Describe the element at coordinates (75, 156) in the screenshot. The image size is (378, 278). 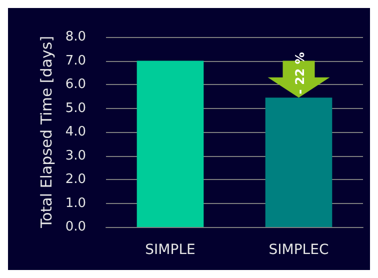
I see `y-tick-label: 3.0` at that location.